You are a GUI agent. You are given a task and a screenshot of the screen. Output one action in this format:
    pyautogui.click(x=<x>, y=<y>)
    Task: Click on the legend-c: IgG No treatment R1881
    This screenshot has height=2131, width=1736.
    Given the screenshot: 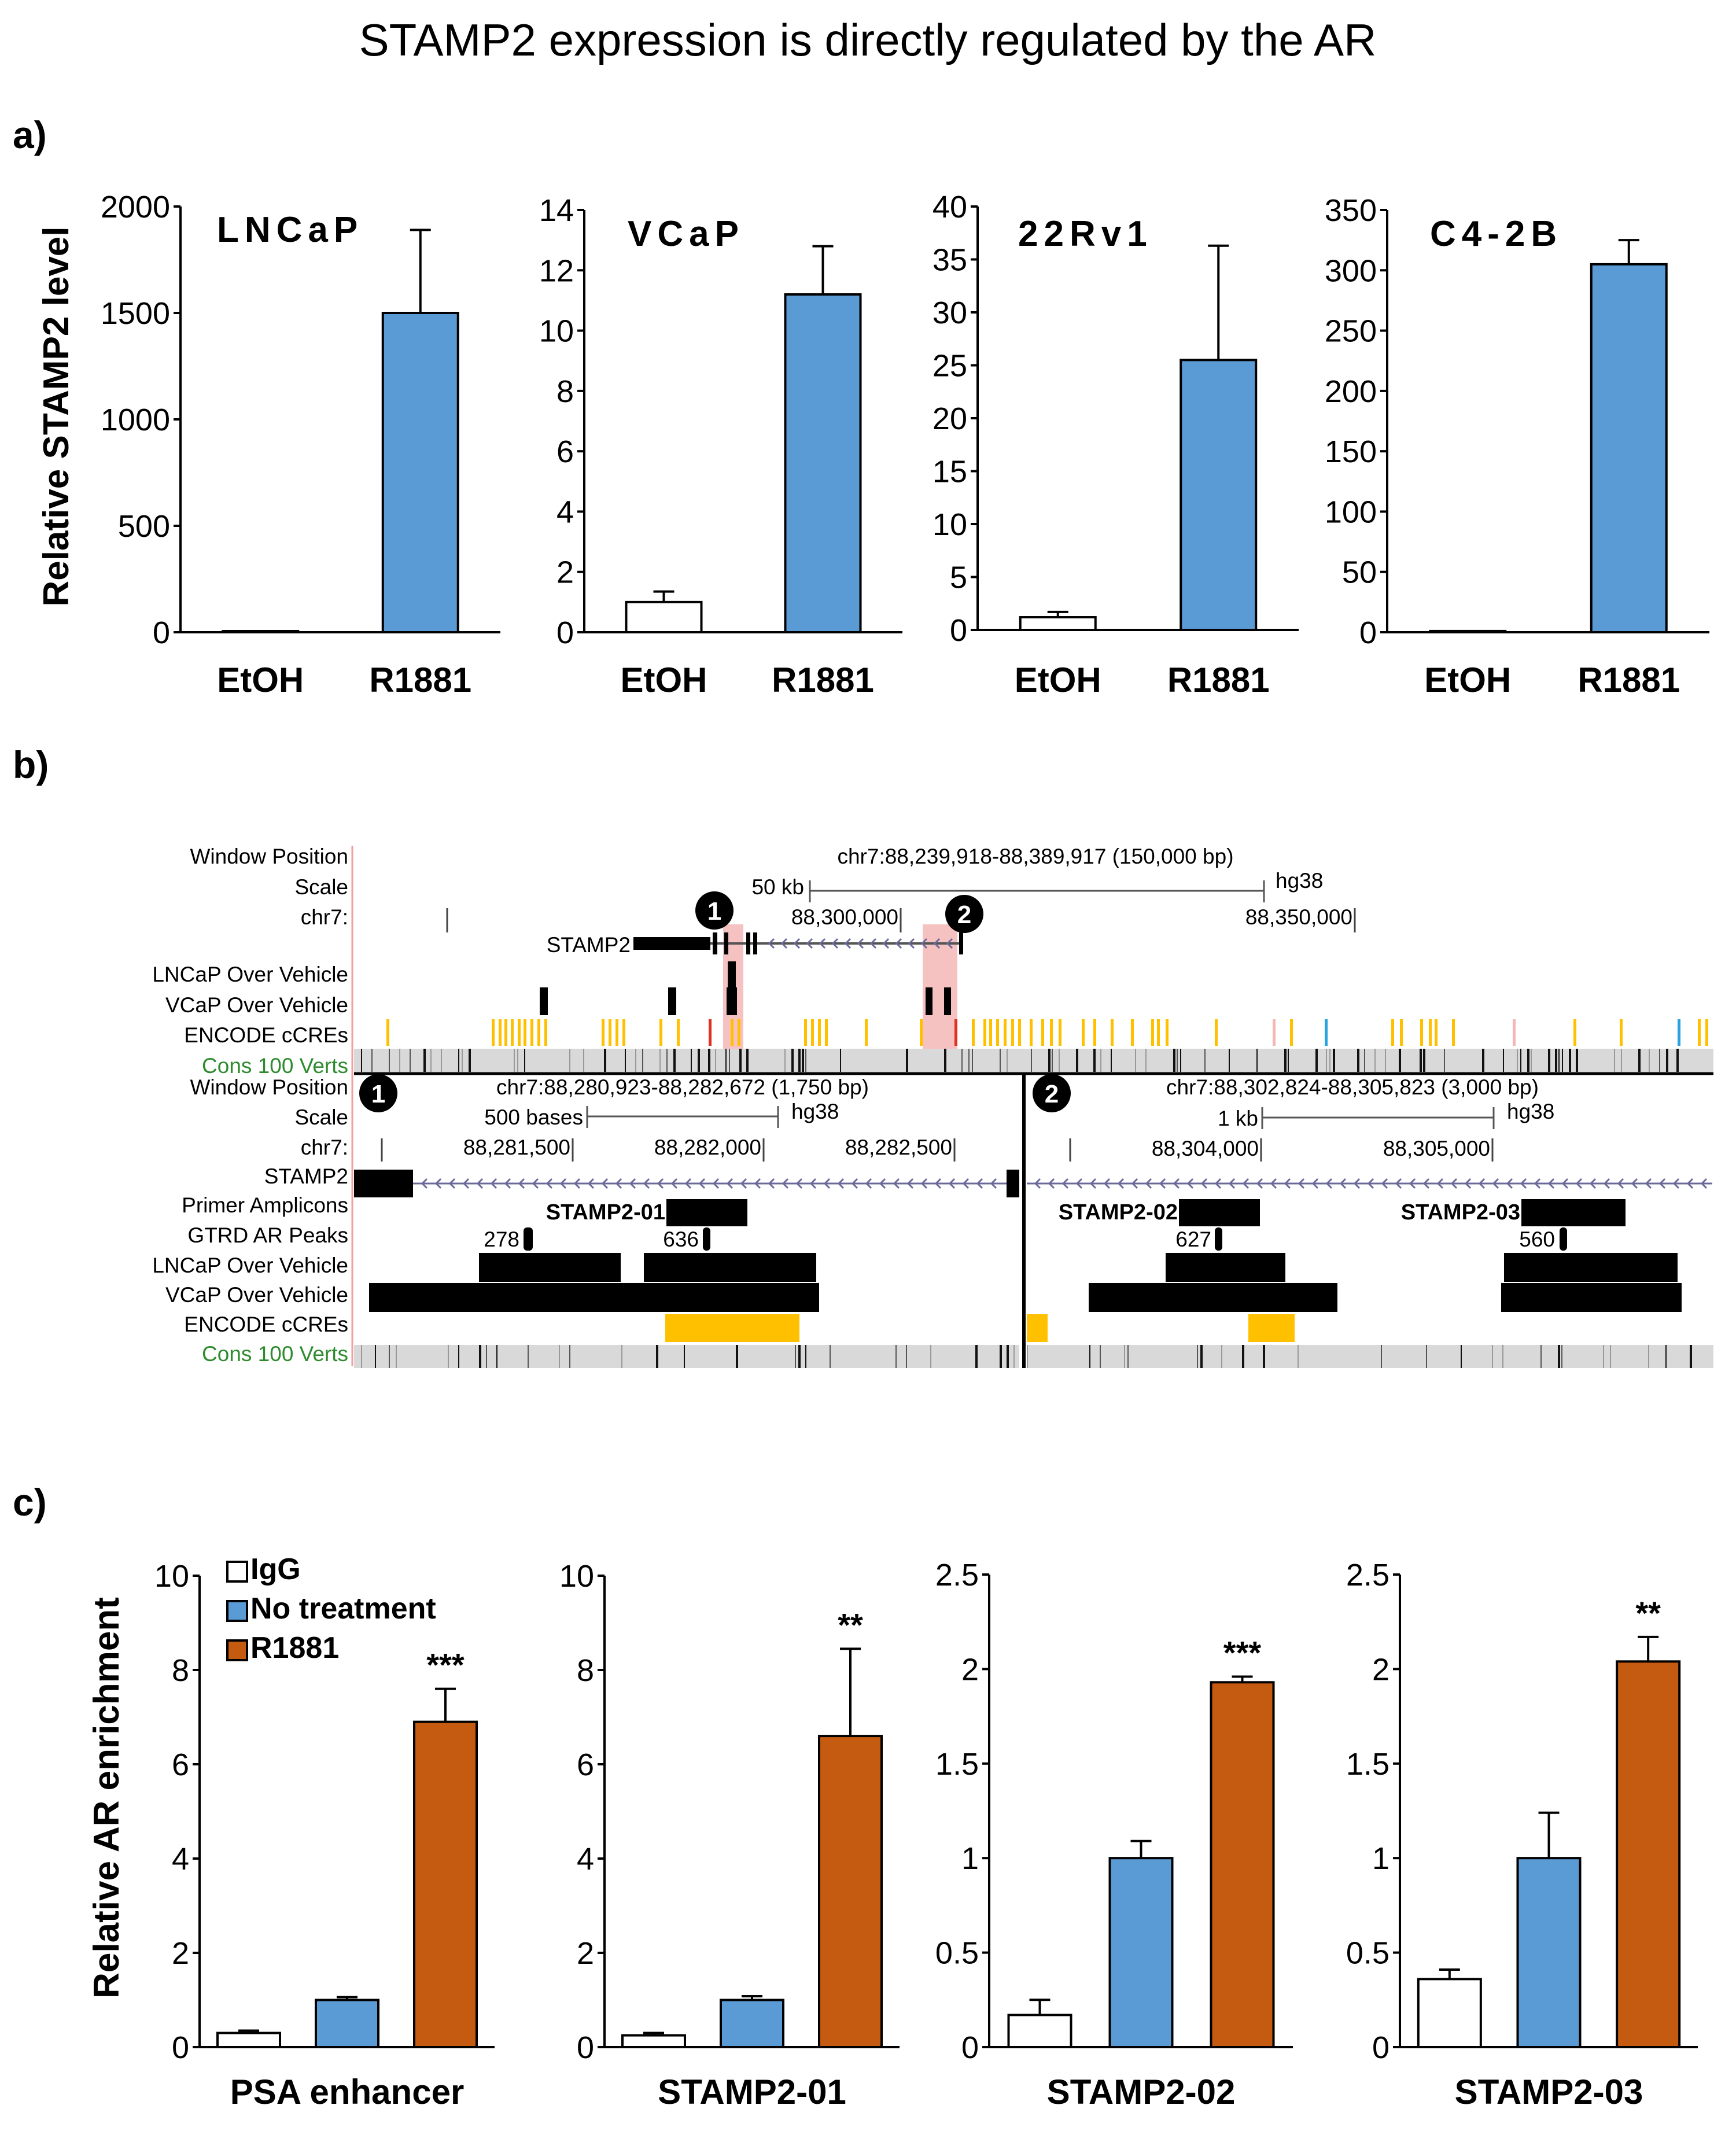 What is the action you would take?
    pyautogui.click(x=331, y=1609)
    